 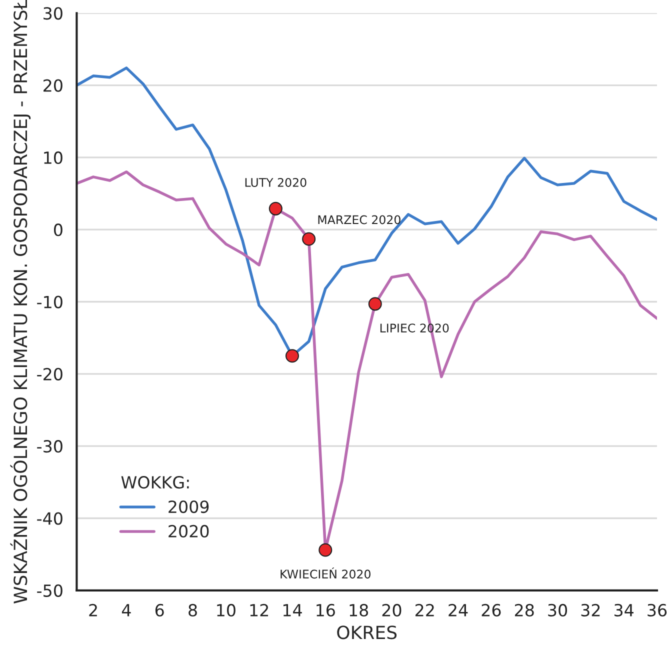 What do you see at coordinates (491, 610) in the screenshot?
I see `x-tick-label: 26` at bounding box center [491, 610].